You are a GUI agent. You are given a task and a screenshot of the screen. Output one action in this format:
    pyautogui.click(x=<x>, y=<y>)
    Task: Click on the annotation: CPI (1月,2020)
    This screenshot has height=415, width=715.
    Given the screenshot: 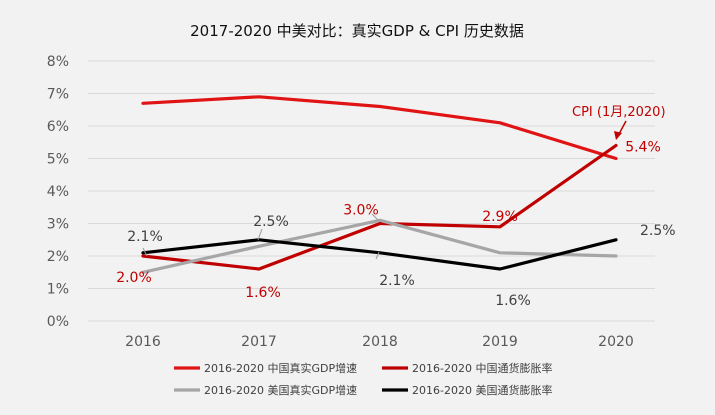 What is the action you would take?
    pyautogui.click(x=619, y=122)
    